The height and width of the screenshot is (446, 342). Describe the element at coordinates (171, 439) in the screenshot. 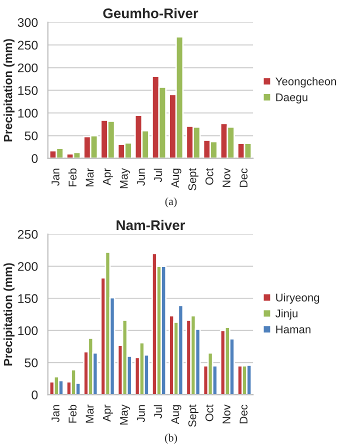

I see `text: (b)` at that location.